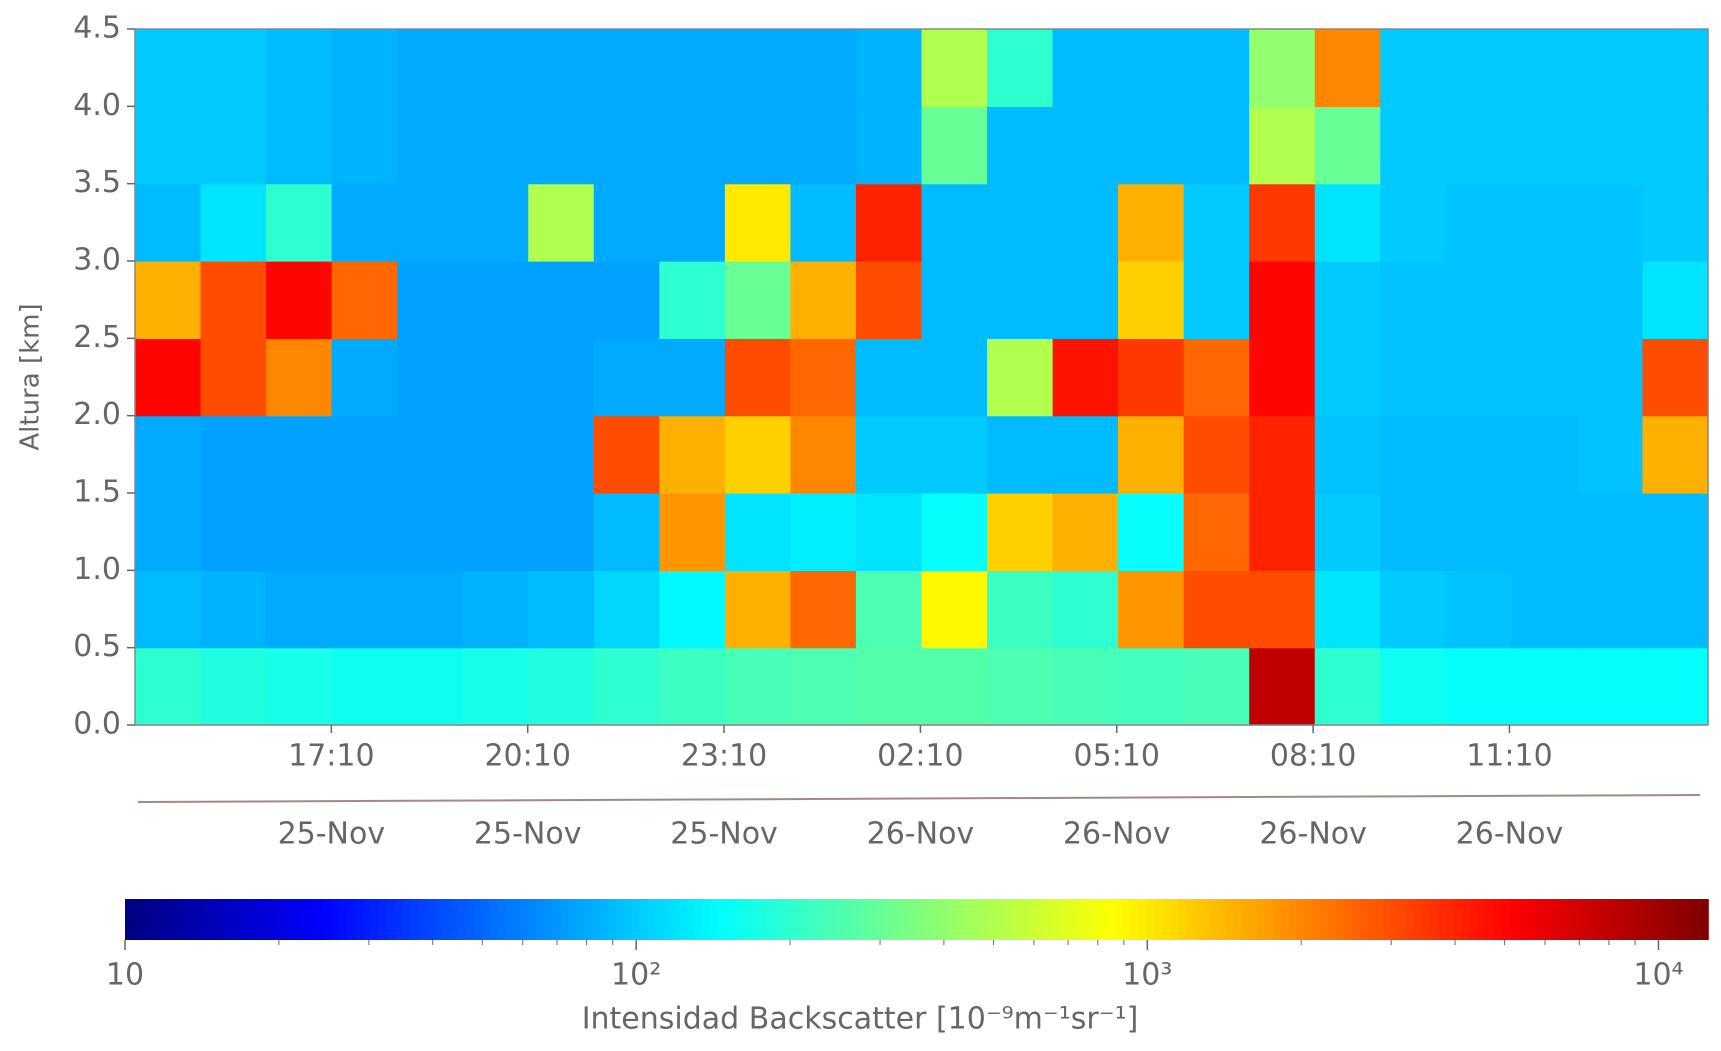  I want to click on y-tick-label: 1.0, so click(97, 569).